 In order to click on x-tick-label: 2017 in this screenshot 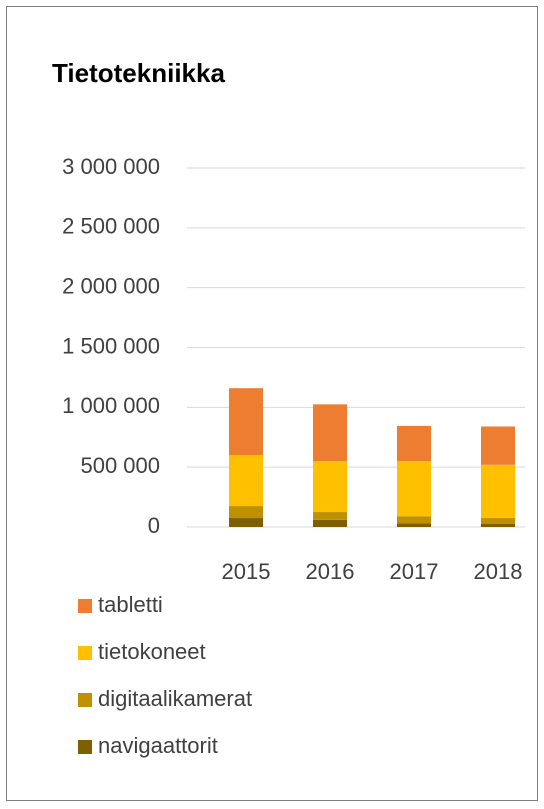, I will do `click(414, 571)`.